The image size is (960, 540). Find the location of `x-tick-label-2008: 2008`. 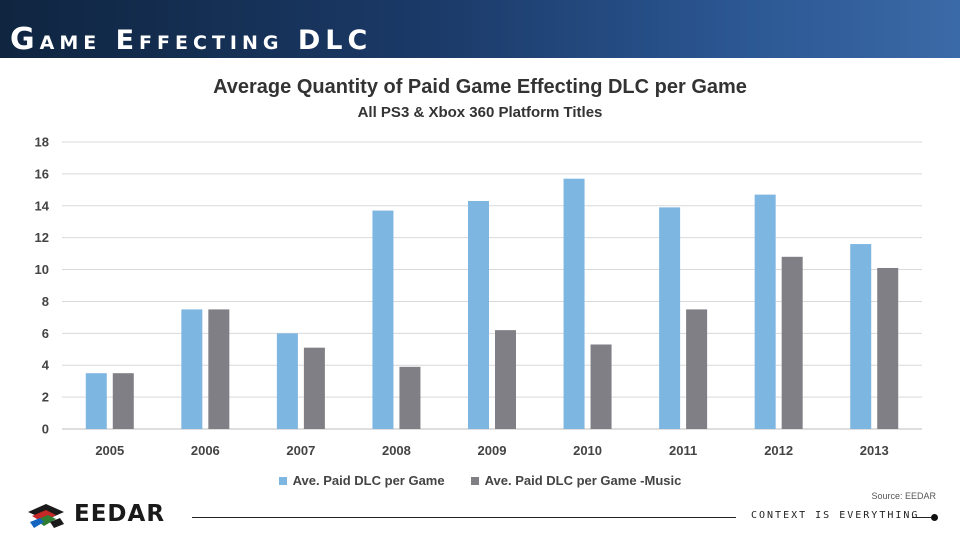

x-tick-label-2008: 2008 is located at coordinates (396, 450).